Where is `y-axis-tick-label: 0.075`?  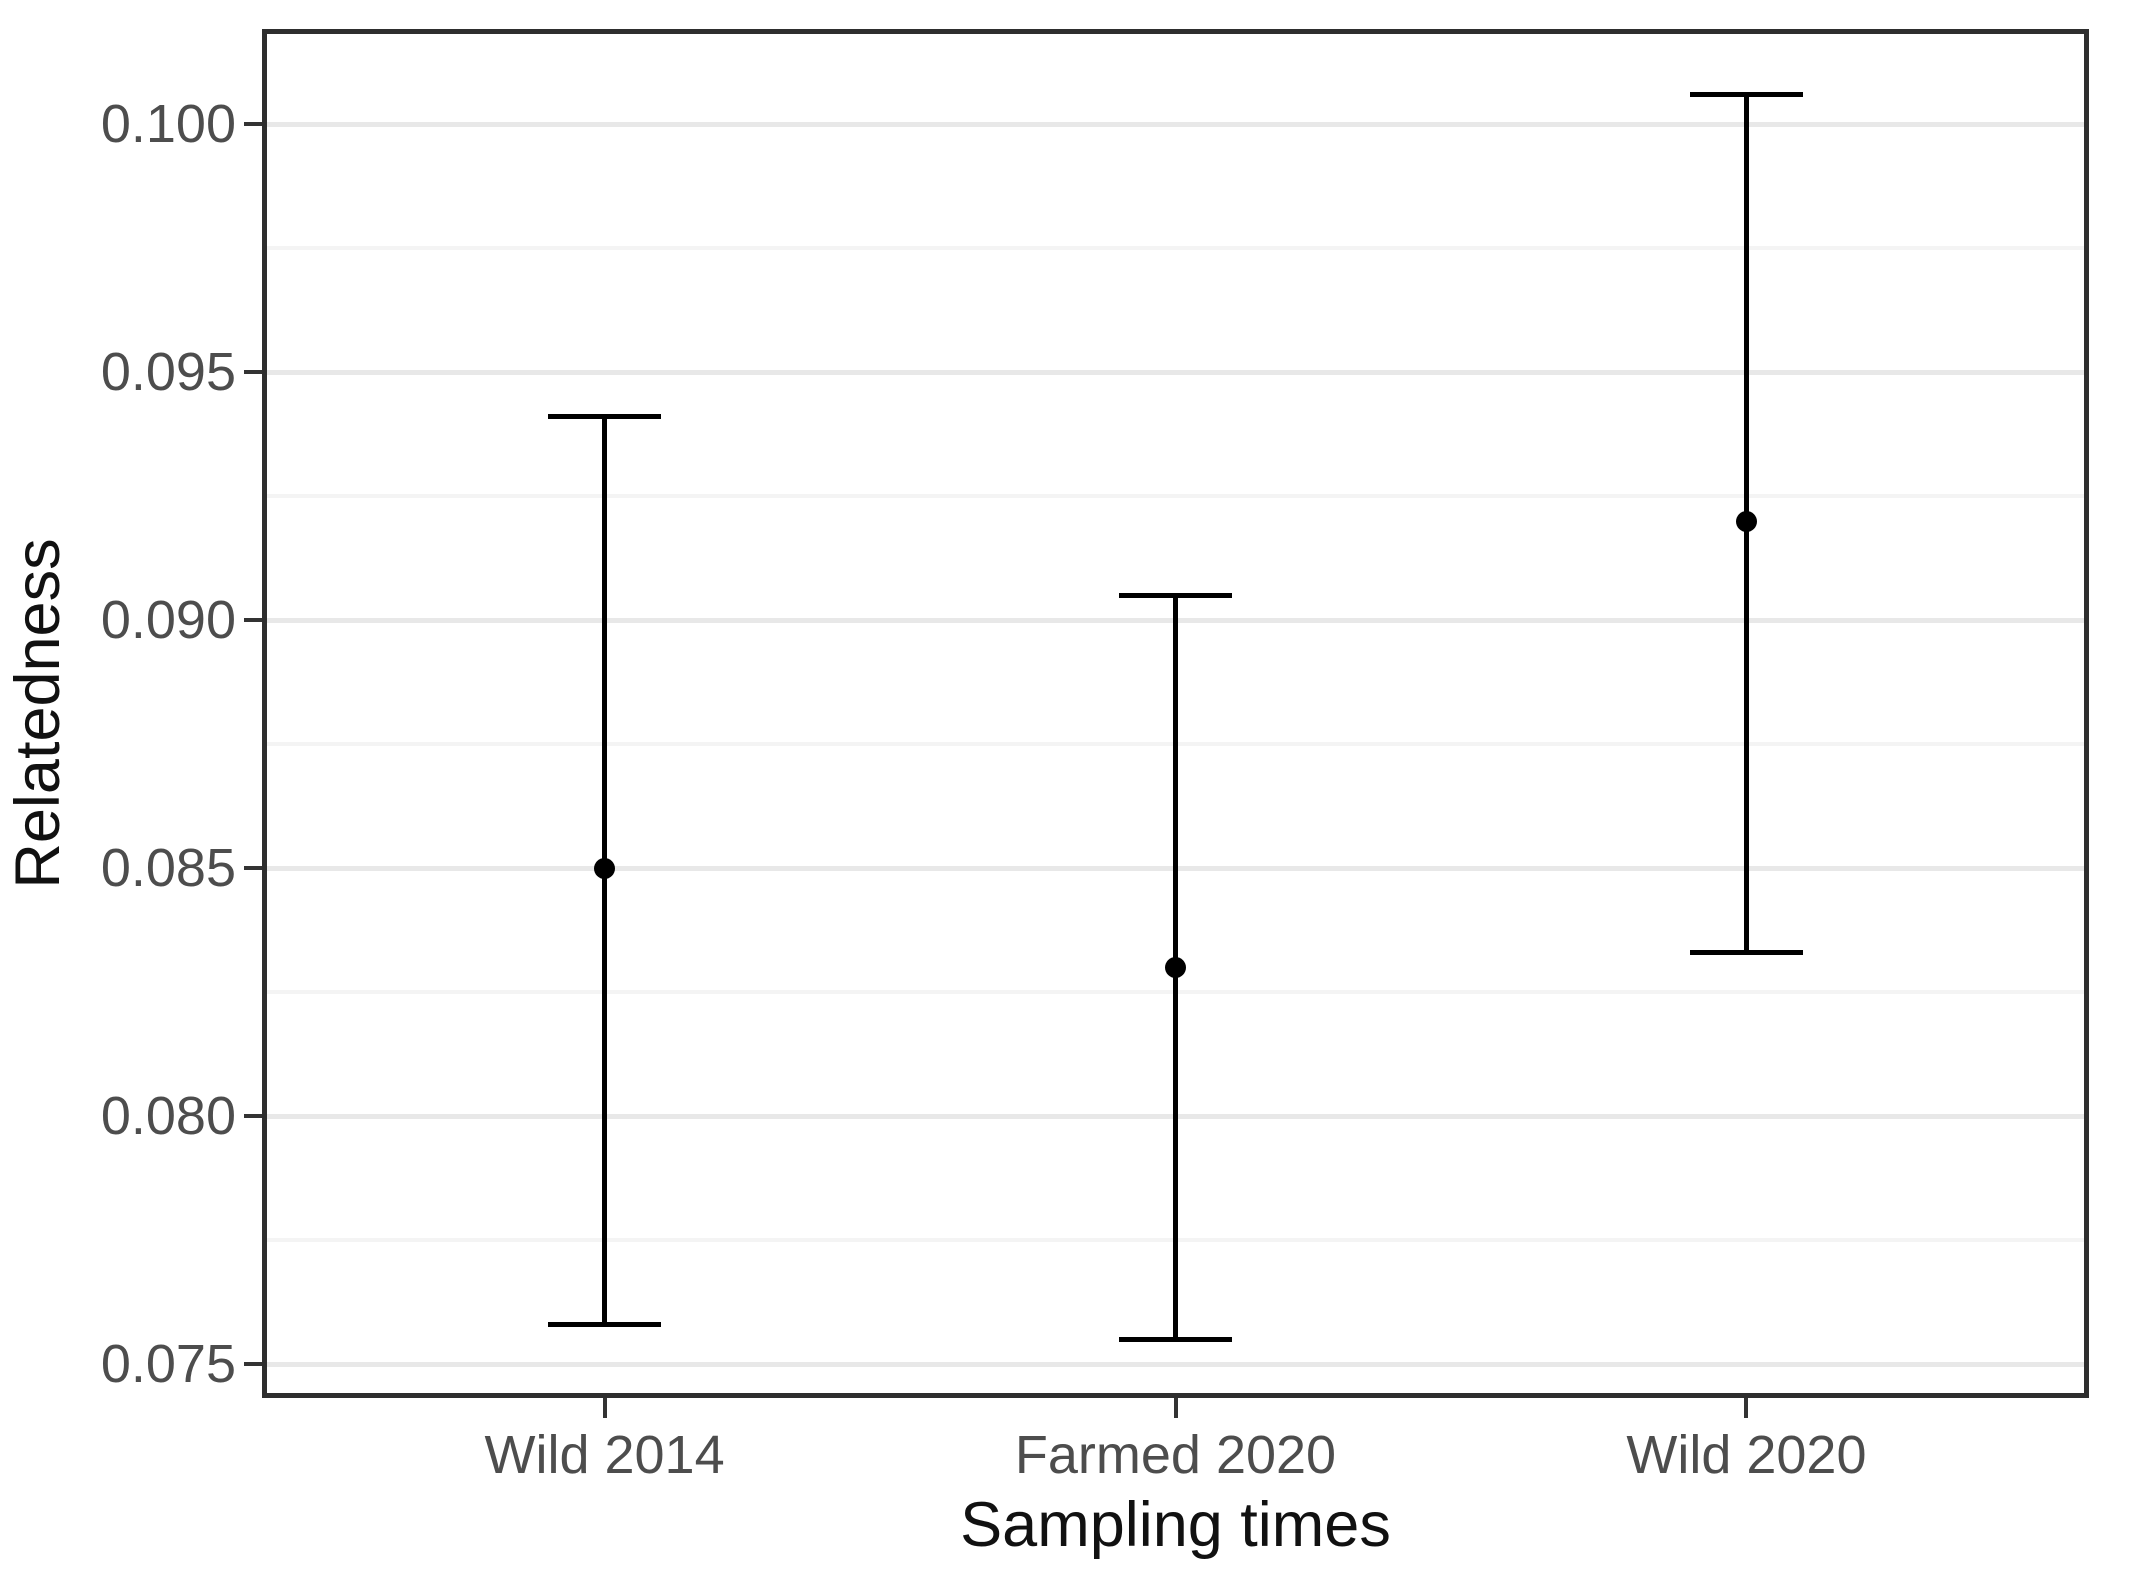
y-axis-tick-label: 0.075 is located at coordinates (168, 1364).